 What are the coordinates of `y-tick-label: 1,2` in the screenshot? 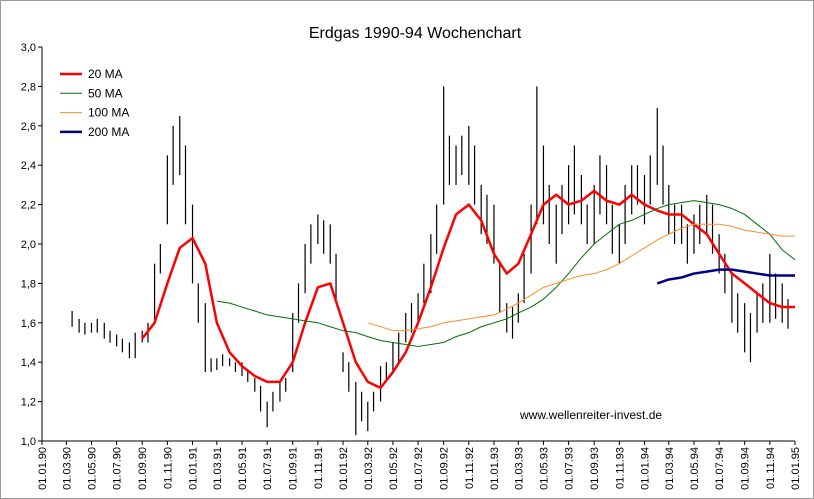 It's located at (28, 403).